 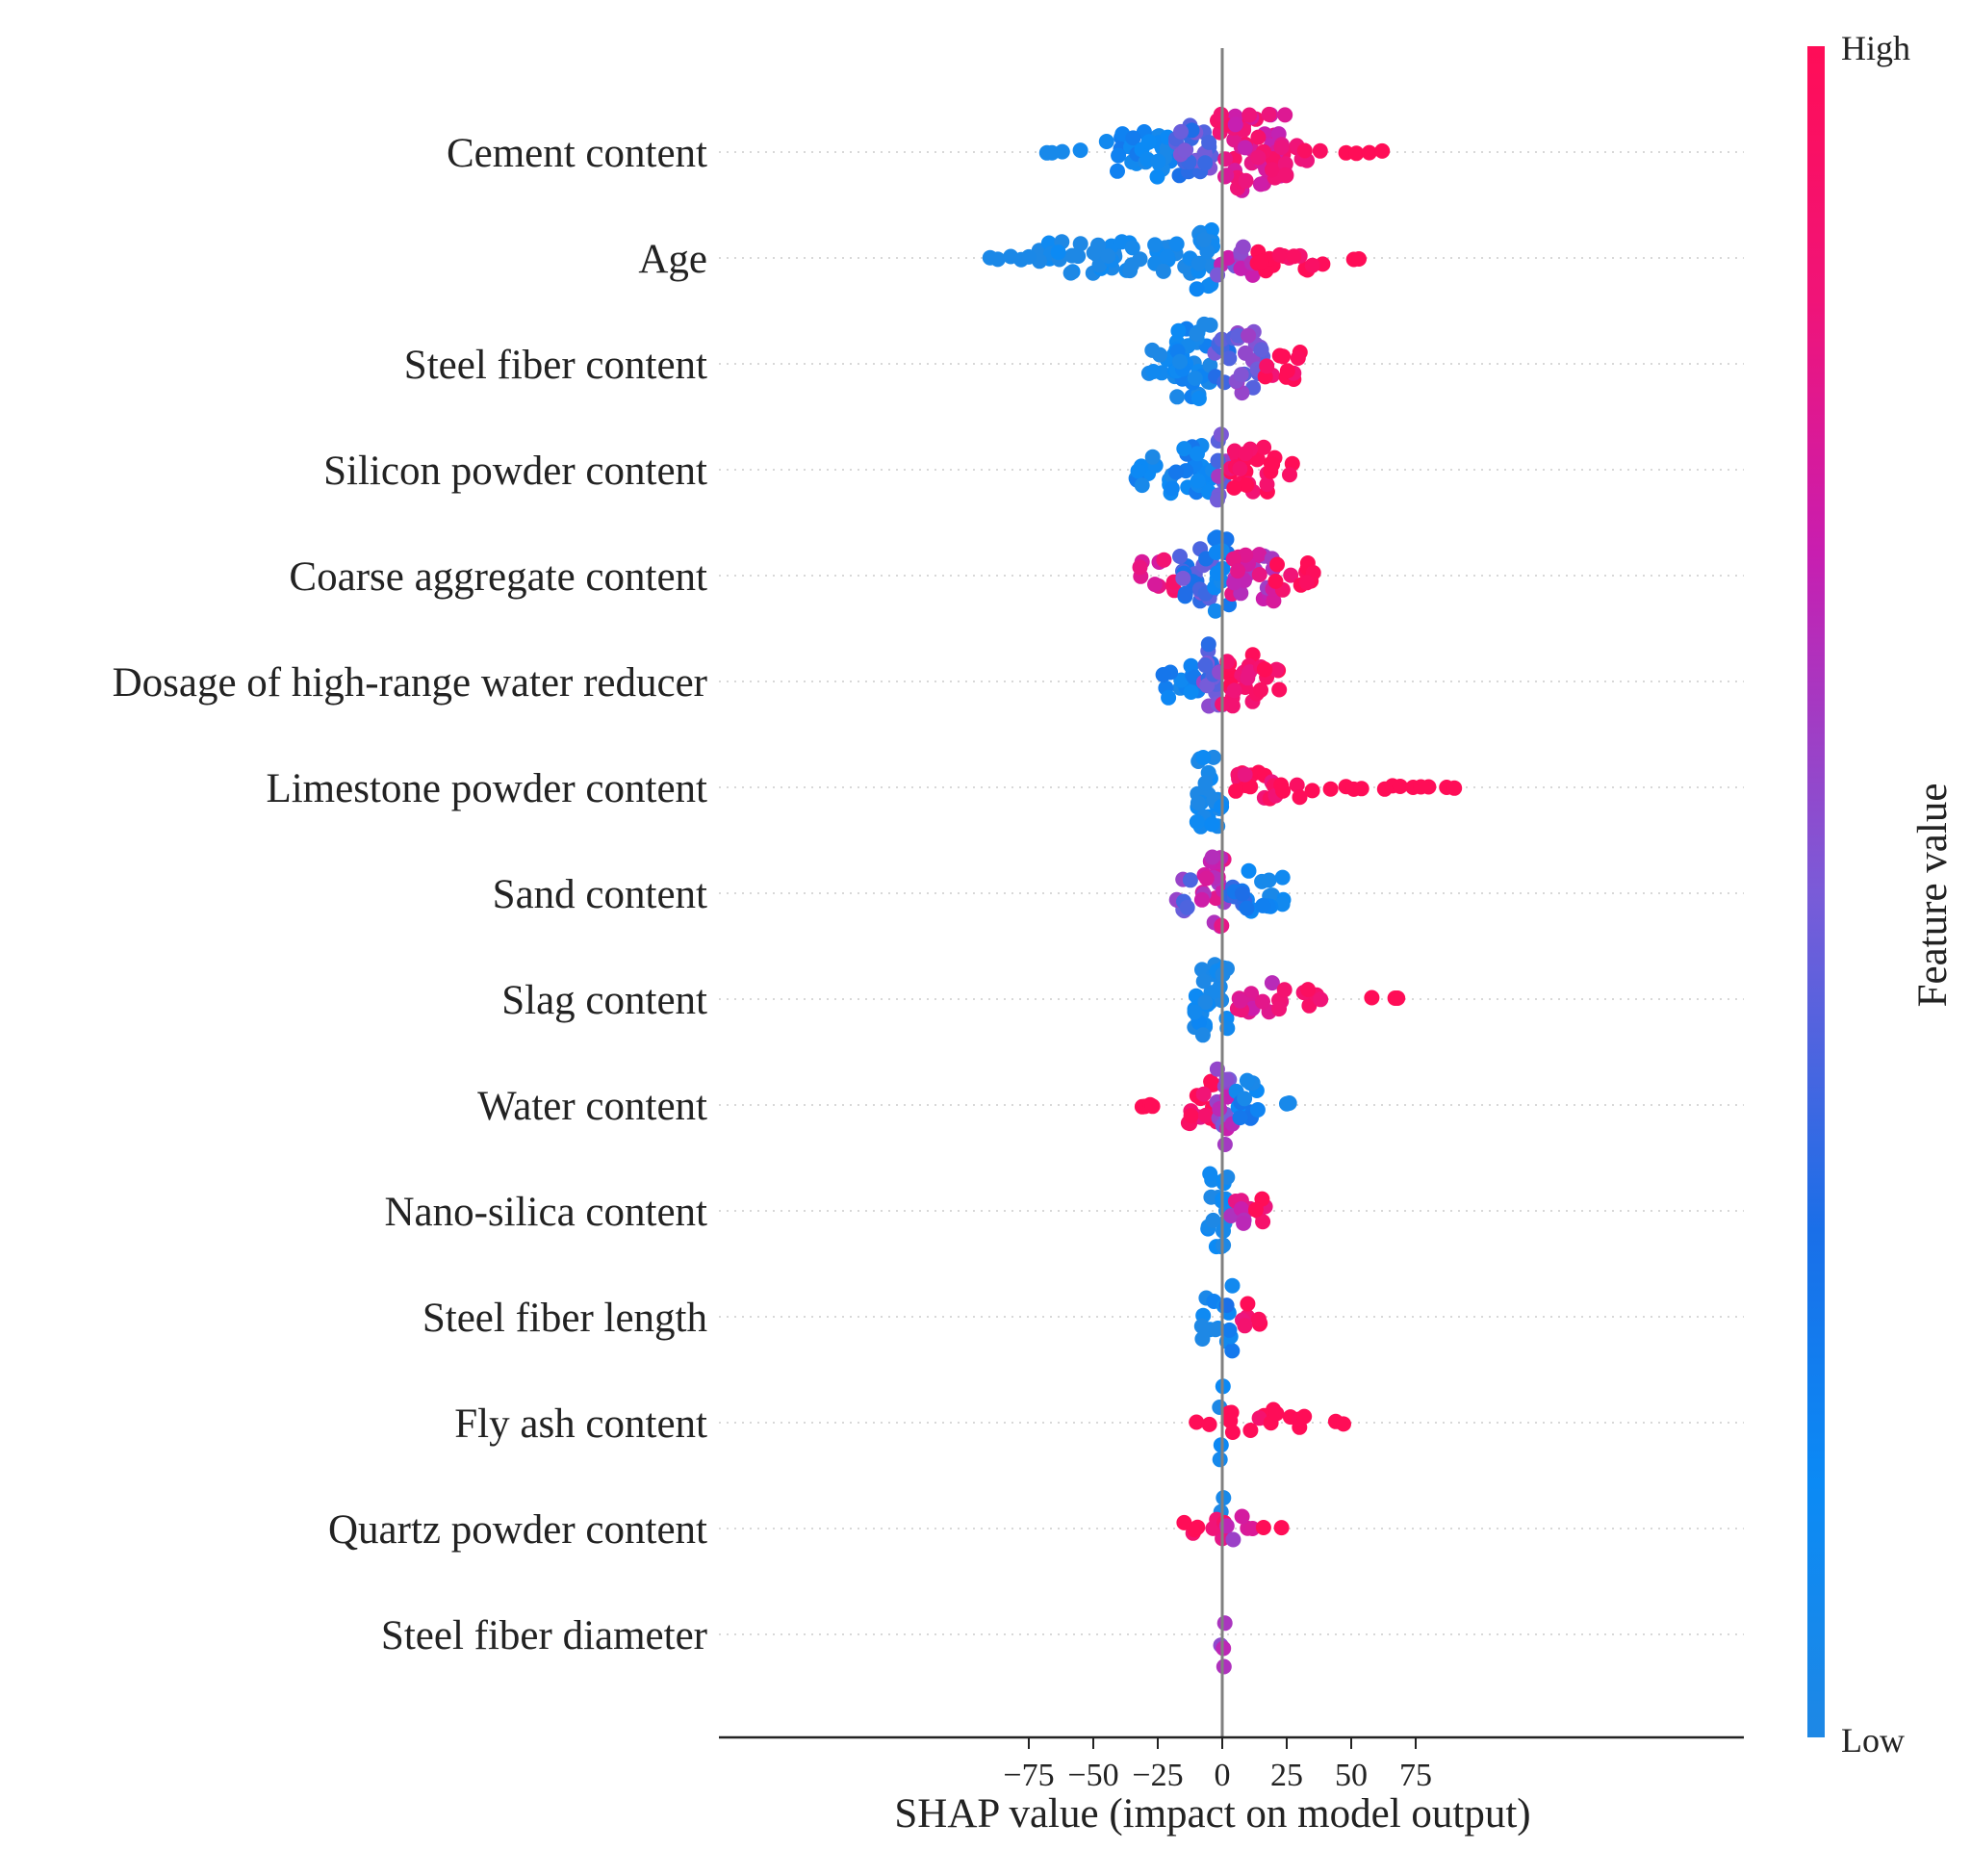 I want to click on colorbar-high-label: High, so click(x=1875, y=48).